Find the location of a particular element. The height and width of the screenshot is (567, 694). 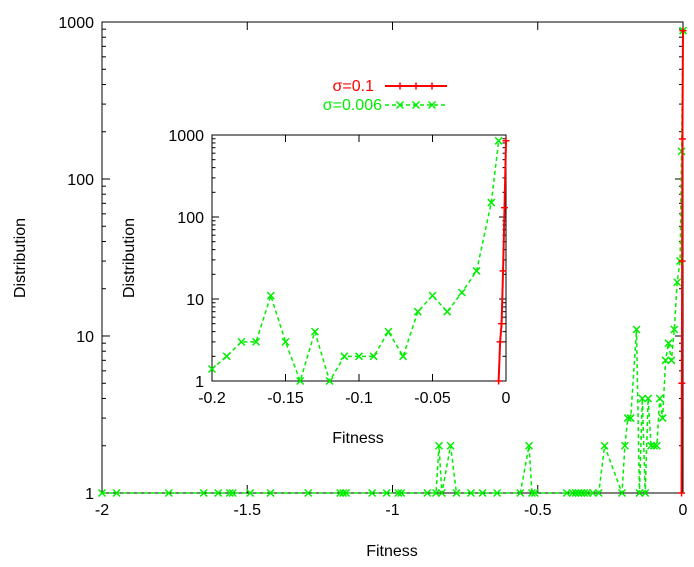

main-series-1-point-23-d2 is located at coordinates (470, 493).